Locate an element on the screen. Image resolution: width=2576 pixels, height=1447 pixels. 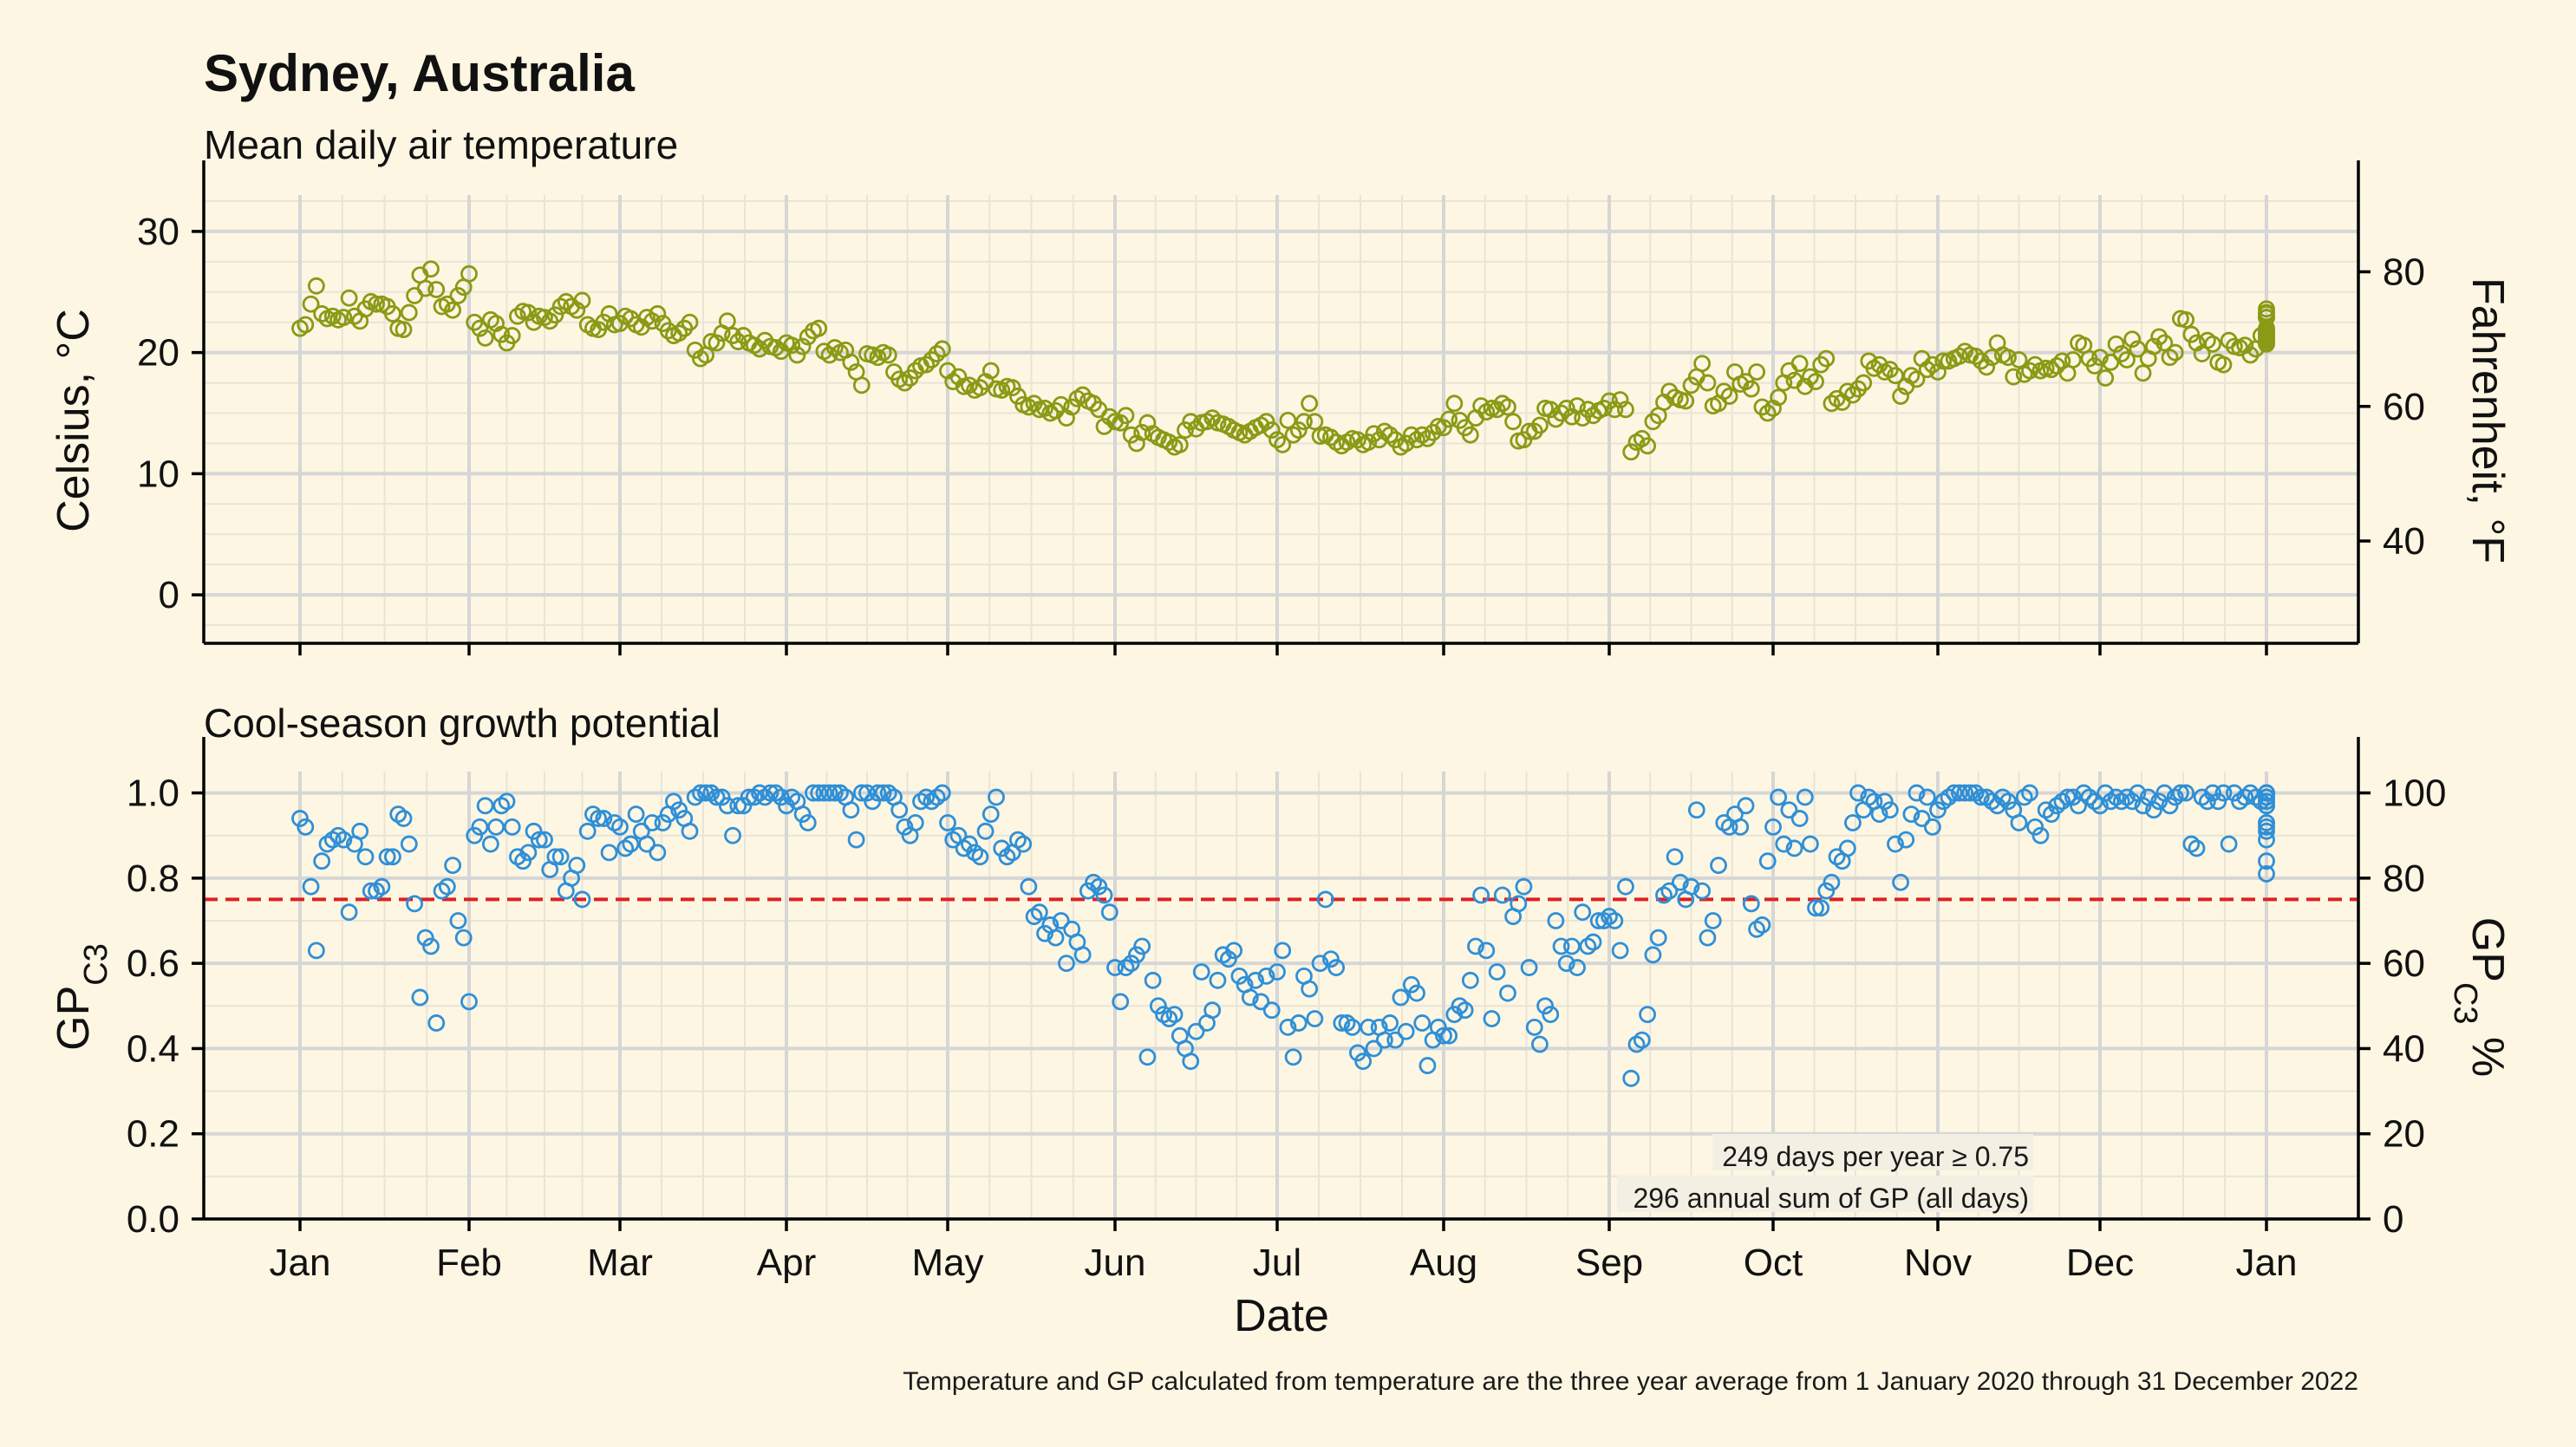
temperature-panel-subtitle: Mean daily air temperature is located at coordinates (441, 144).